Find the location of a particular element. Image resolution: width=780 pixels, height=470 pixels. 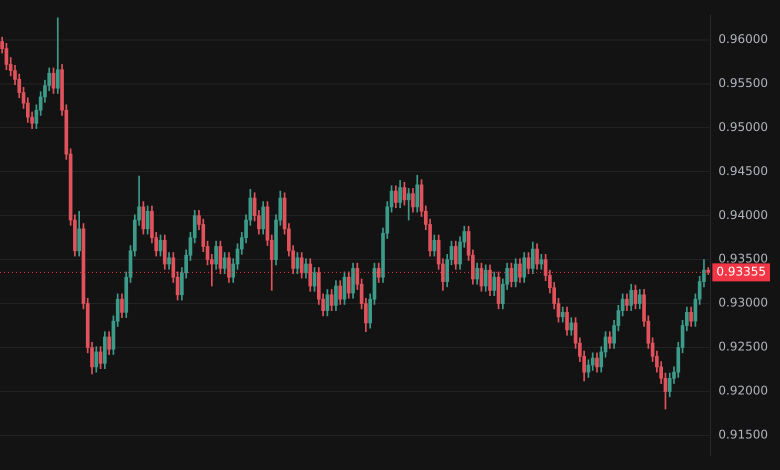

ref-line-label: 0.93355 is located at coordinates (741, 271).